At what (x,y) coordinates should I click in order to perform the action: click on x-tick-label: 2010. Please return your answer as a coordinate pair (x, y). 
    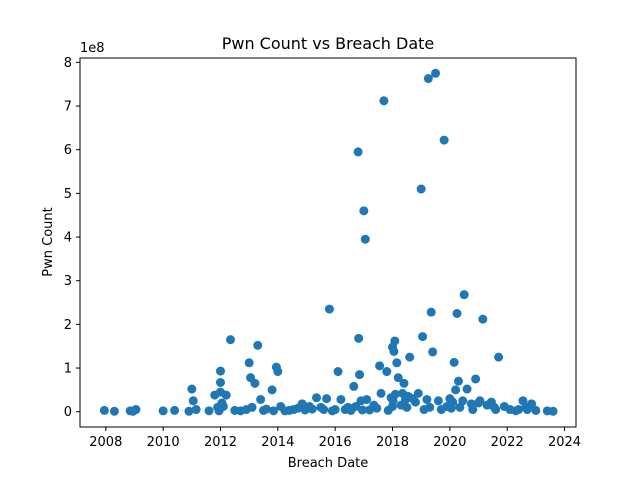
    Looking at the image, I should click on (163, 442).